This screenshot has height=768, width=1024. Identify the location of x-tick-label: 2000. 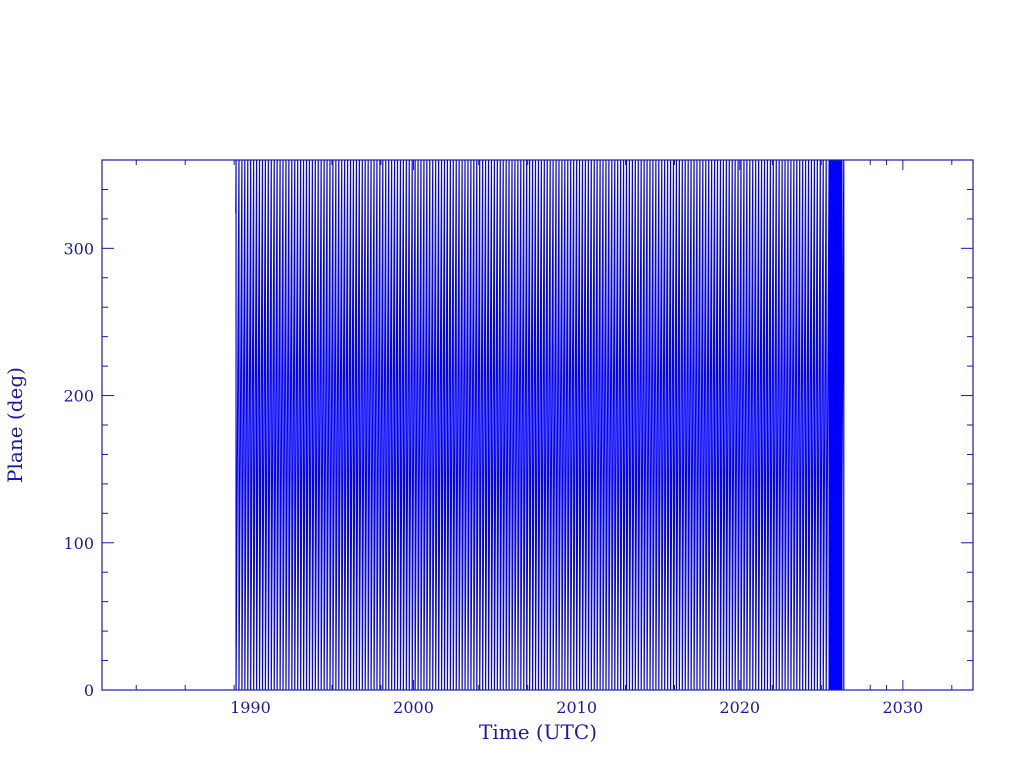
(413, 707).